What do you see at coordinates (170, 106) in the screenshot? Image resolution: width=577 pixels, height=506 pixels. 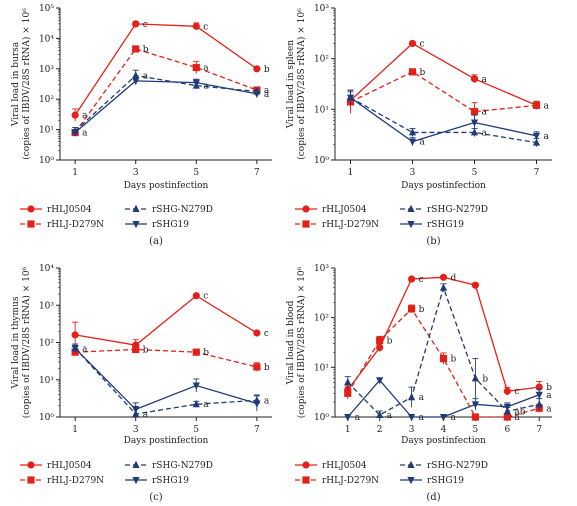 I see `series-rshg19: a` at bounding box center [170, 106].